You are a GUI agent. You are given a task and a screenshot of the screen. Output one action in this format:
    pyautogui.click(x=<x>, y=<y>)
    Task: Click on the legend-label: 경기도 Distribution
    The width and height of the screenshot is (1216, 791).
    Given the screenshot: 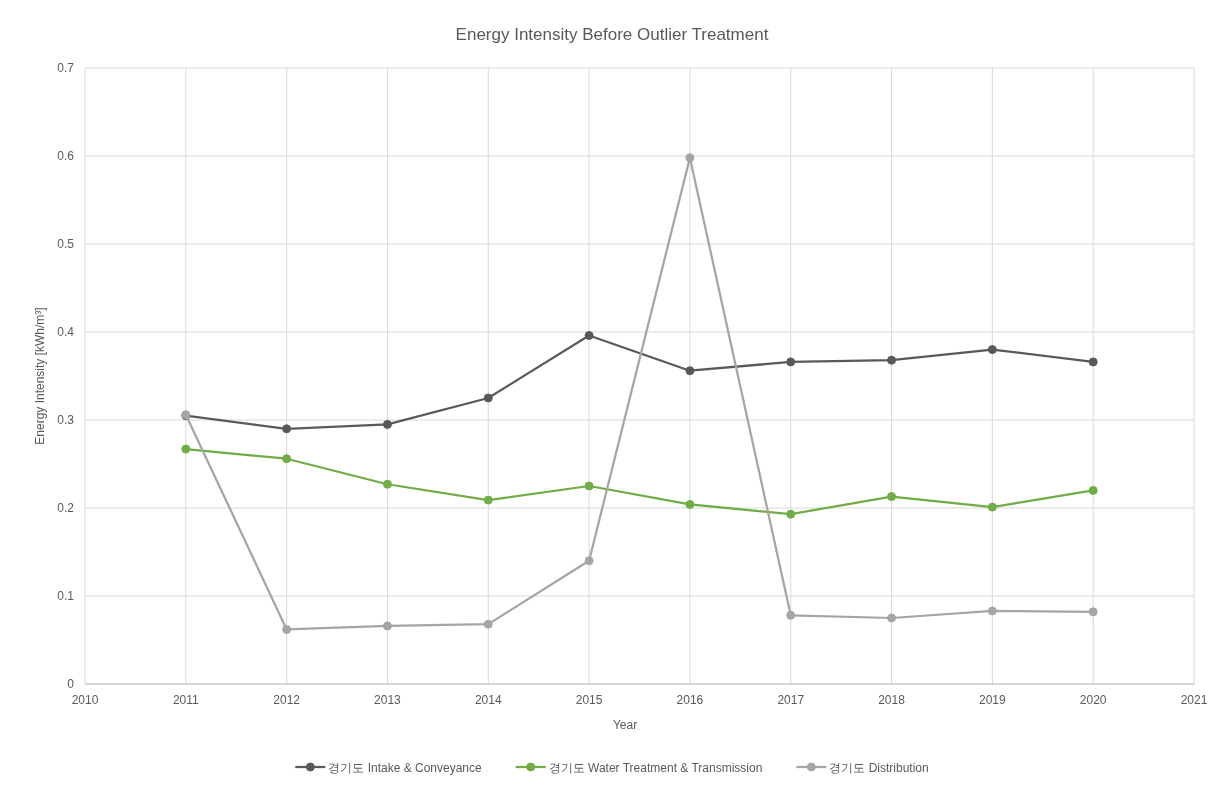 What is the action you would take?
    pyautogui.click(x=879, y=767)
    